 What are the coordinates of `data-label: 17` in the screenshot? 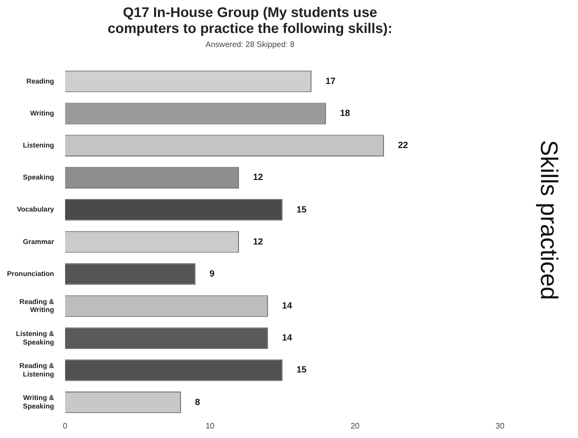 It's located at (331, 81).